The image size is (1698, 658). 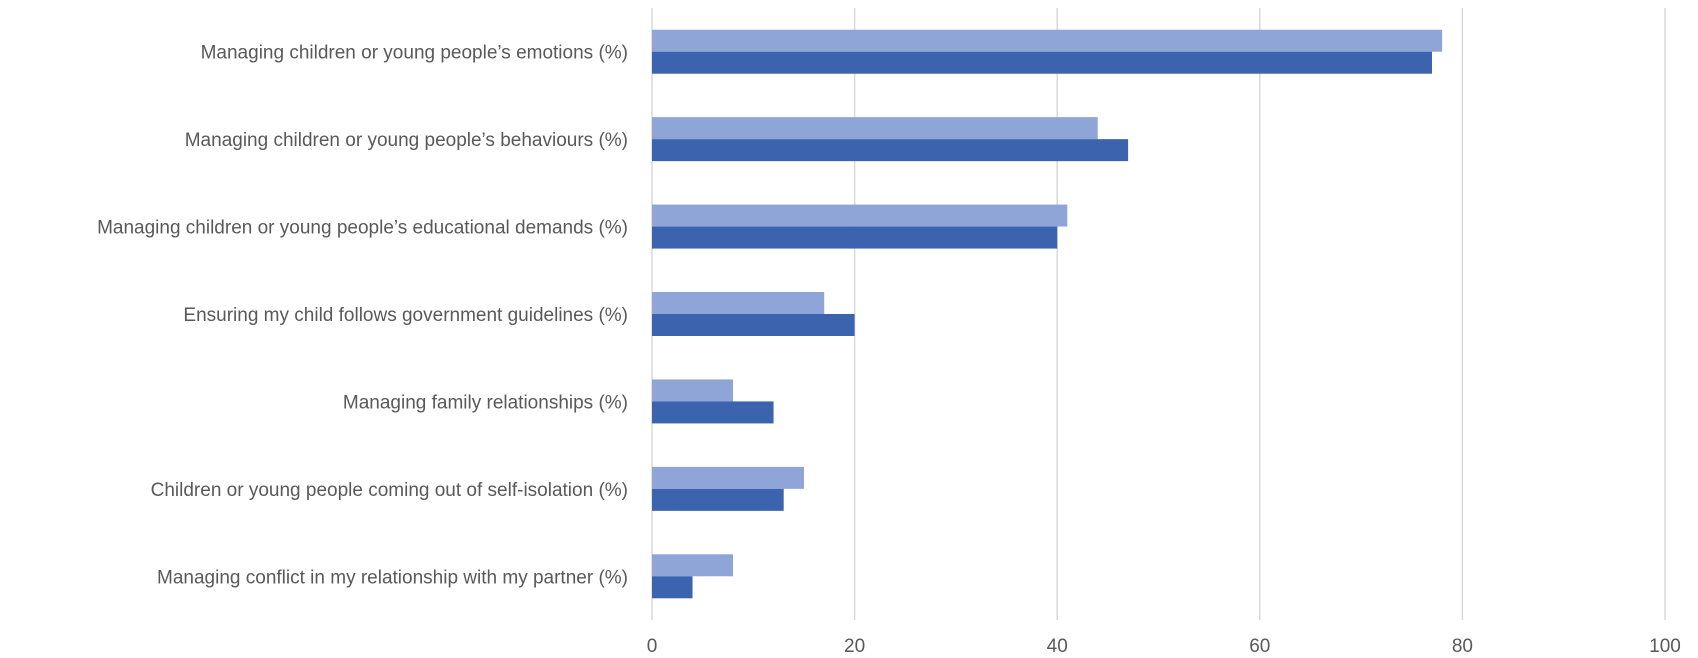 What do you see at coordinates (1164, 646) in the screenshot?
I see `x-axis-tick-labels: 0 20 40 60 80 100` at bounding box center [1164, 646].